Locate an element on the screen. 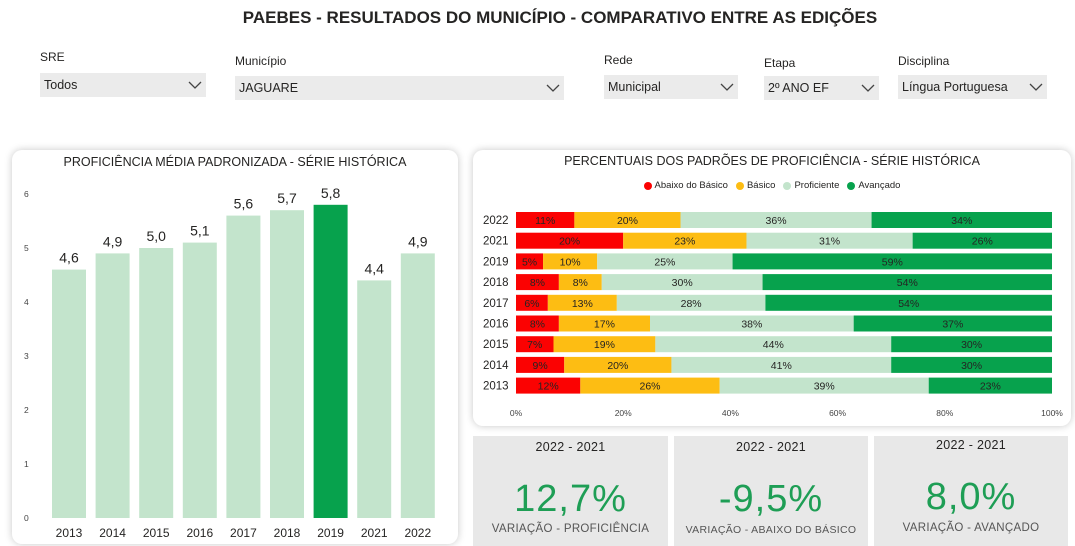 This screenshot has width=1075, height=546. x-tick-label: 2014 is located at coordinates (112, 533).